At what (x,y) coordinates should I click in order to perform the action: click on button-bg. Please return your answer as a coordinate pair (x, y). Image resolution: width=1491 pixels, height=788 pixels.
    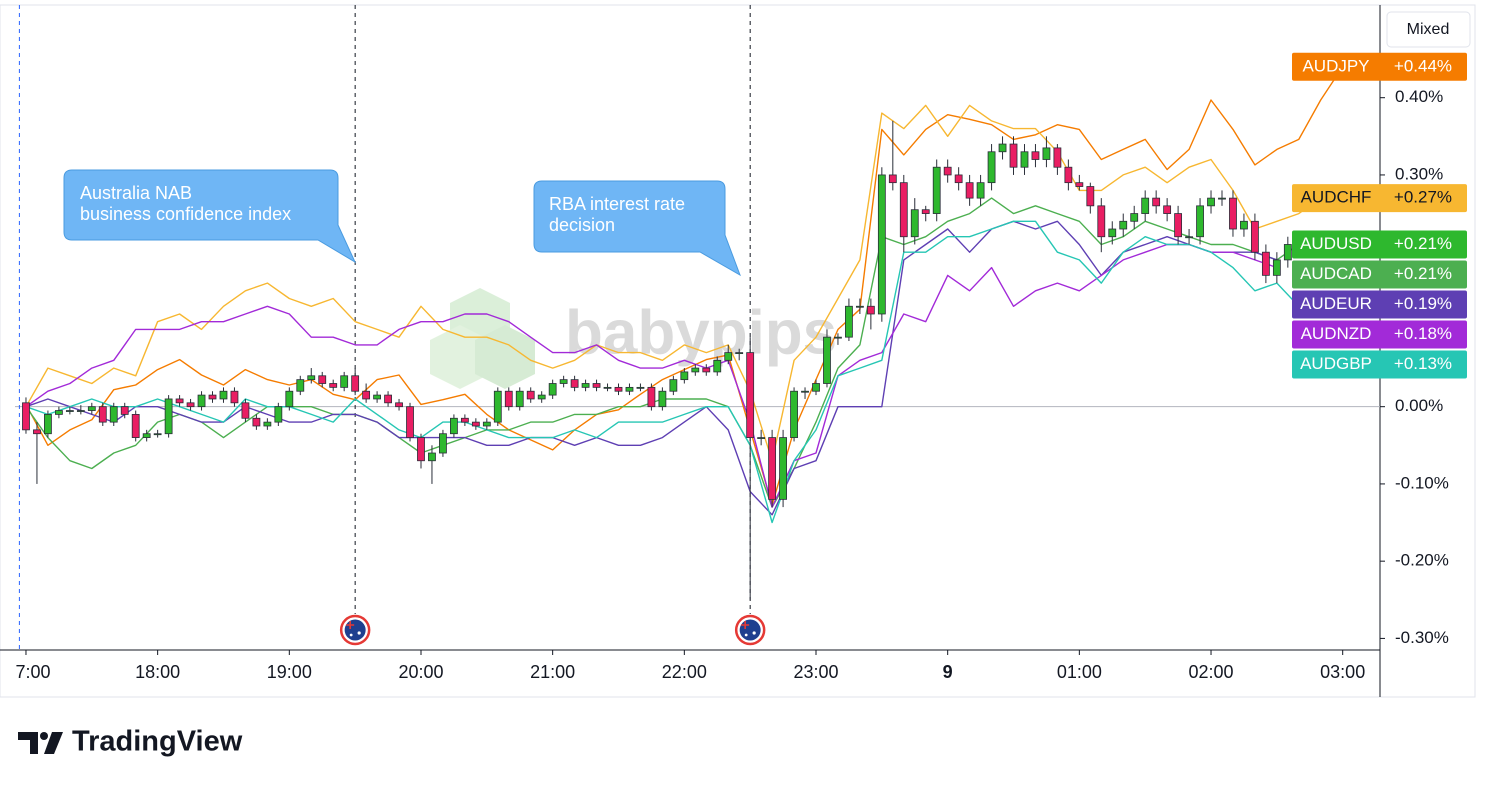
    Looking at the image, I should click on (1428, 29).